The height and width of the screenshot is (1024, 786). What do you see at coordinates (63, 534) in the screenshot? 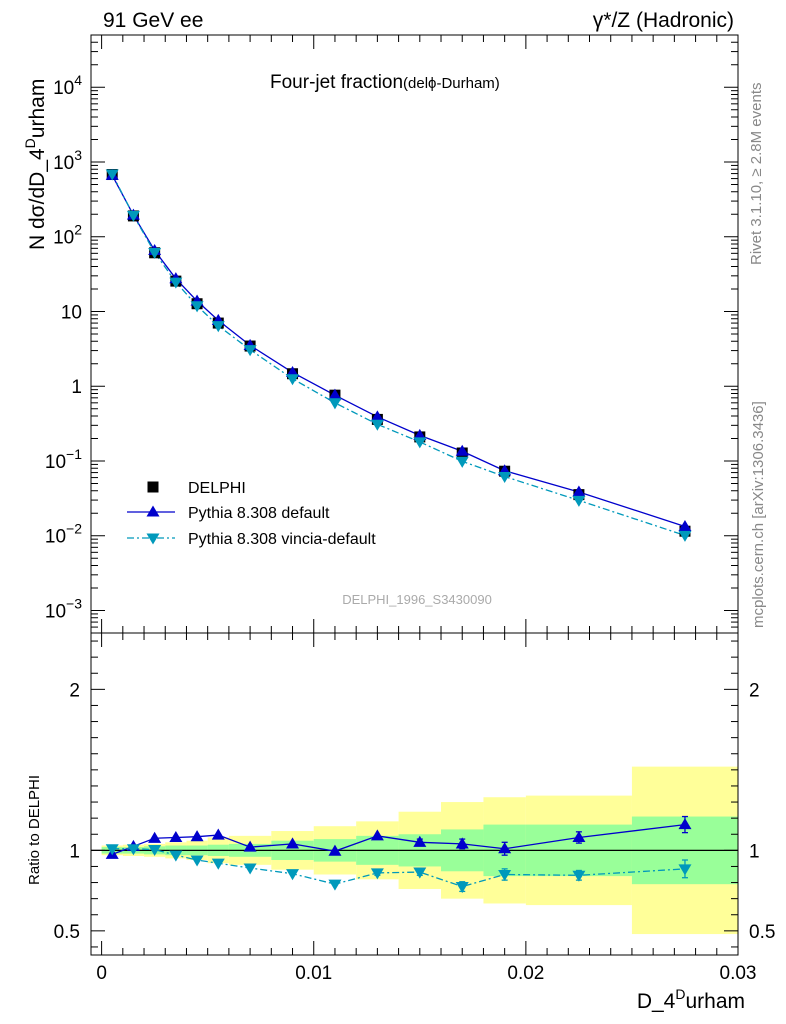
I see `y-tick-label: 10⁻²` at bounding box center [63, 534].